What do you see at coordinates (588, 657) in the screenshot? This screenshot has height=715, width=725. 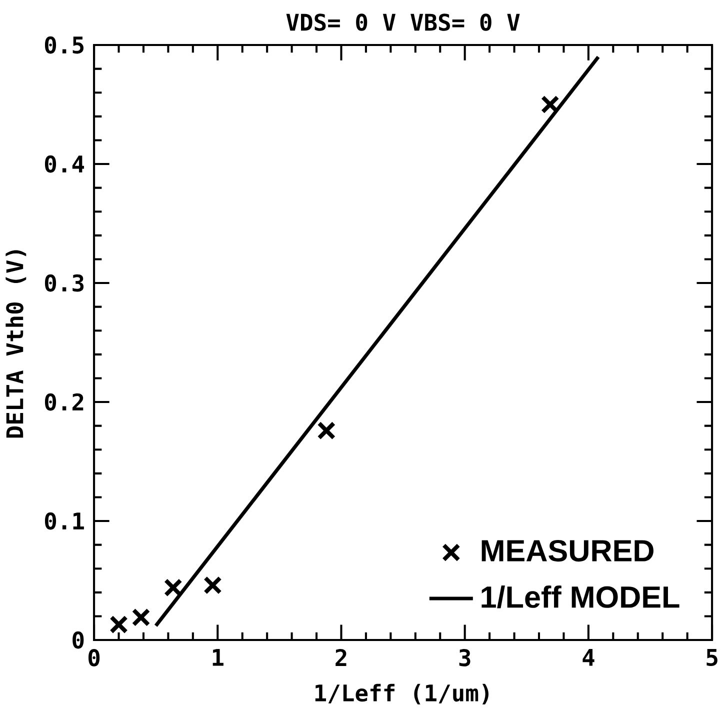 I see `x-tick-label: 4` at bounding box center [588, 657].